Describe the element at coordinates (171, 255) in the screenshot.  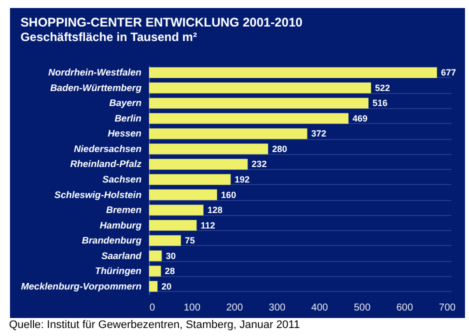
I see `data-label: 30` at that location.